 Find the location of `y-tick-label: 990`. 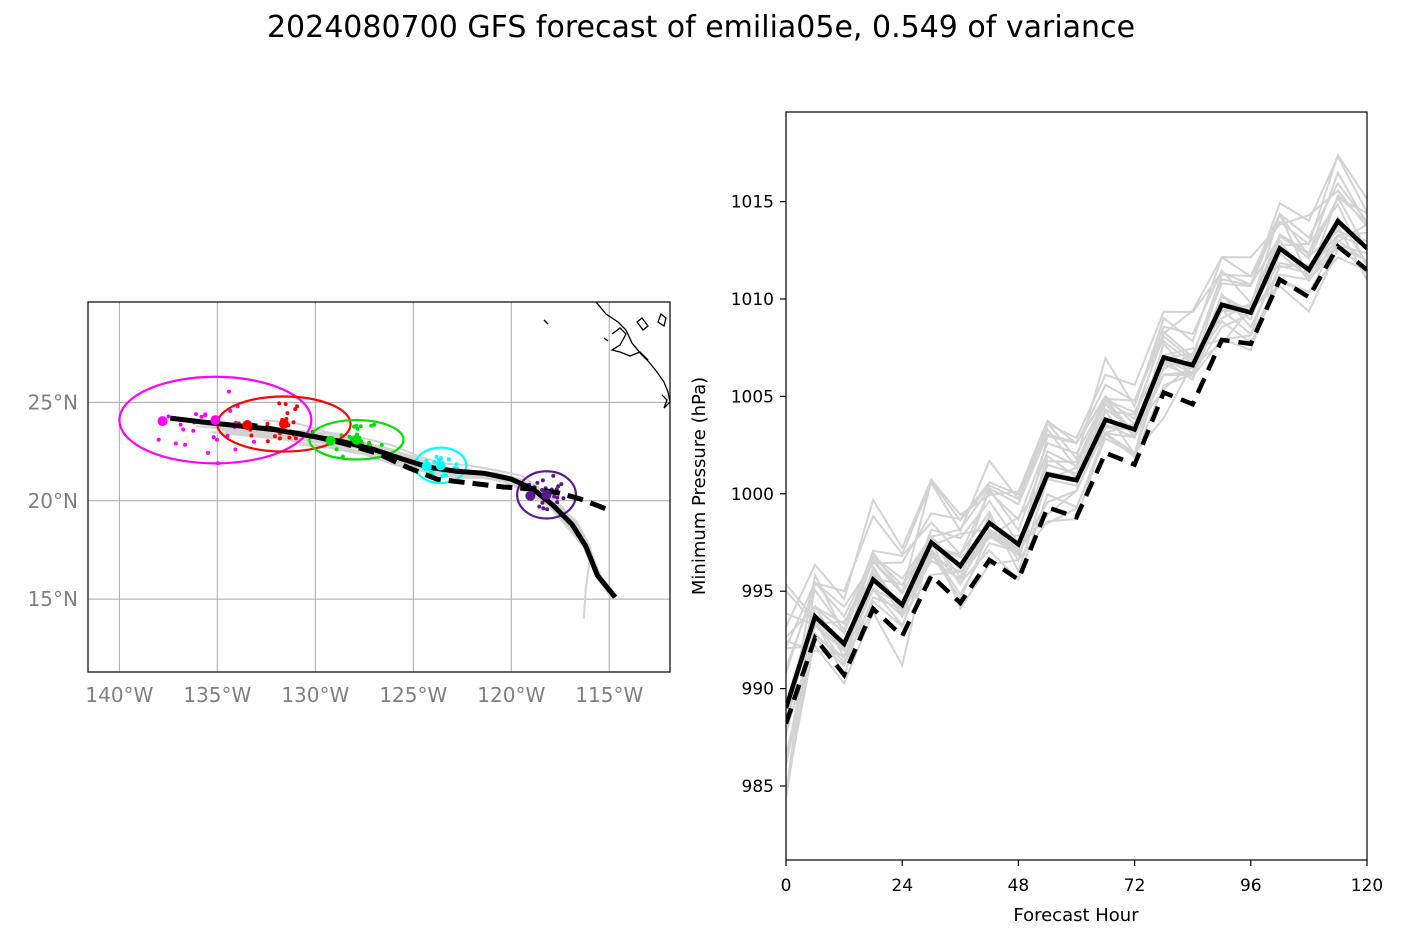

y-tick-label: 990 is located at coordinates (758, 690).